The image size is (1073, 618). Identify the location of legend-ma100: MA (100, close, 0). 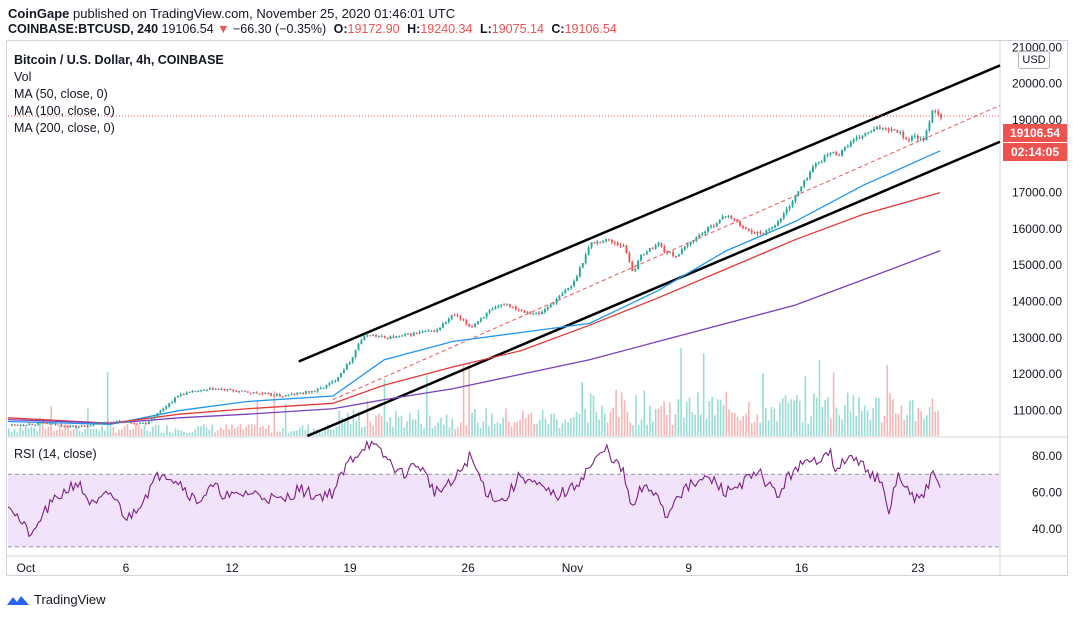
(64, 111).